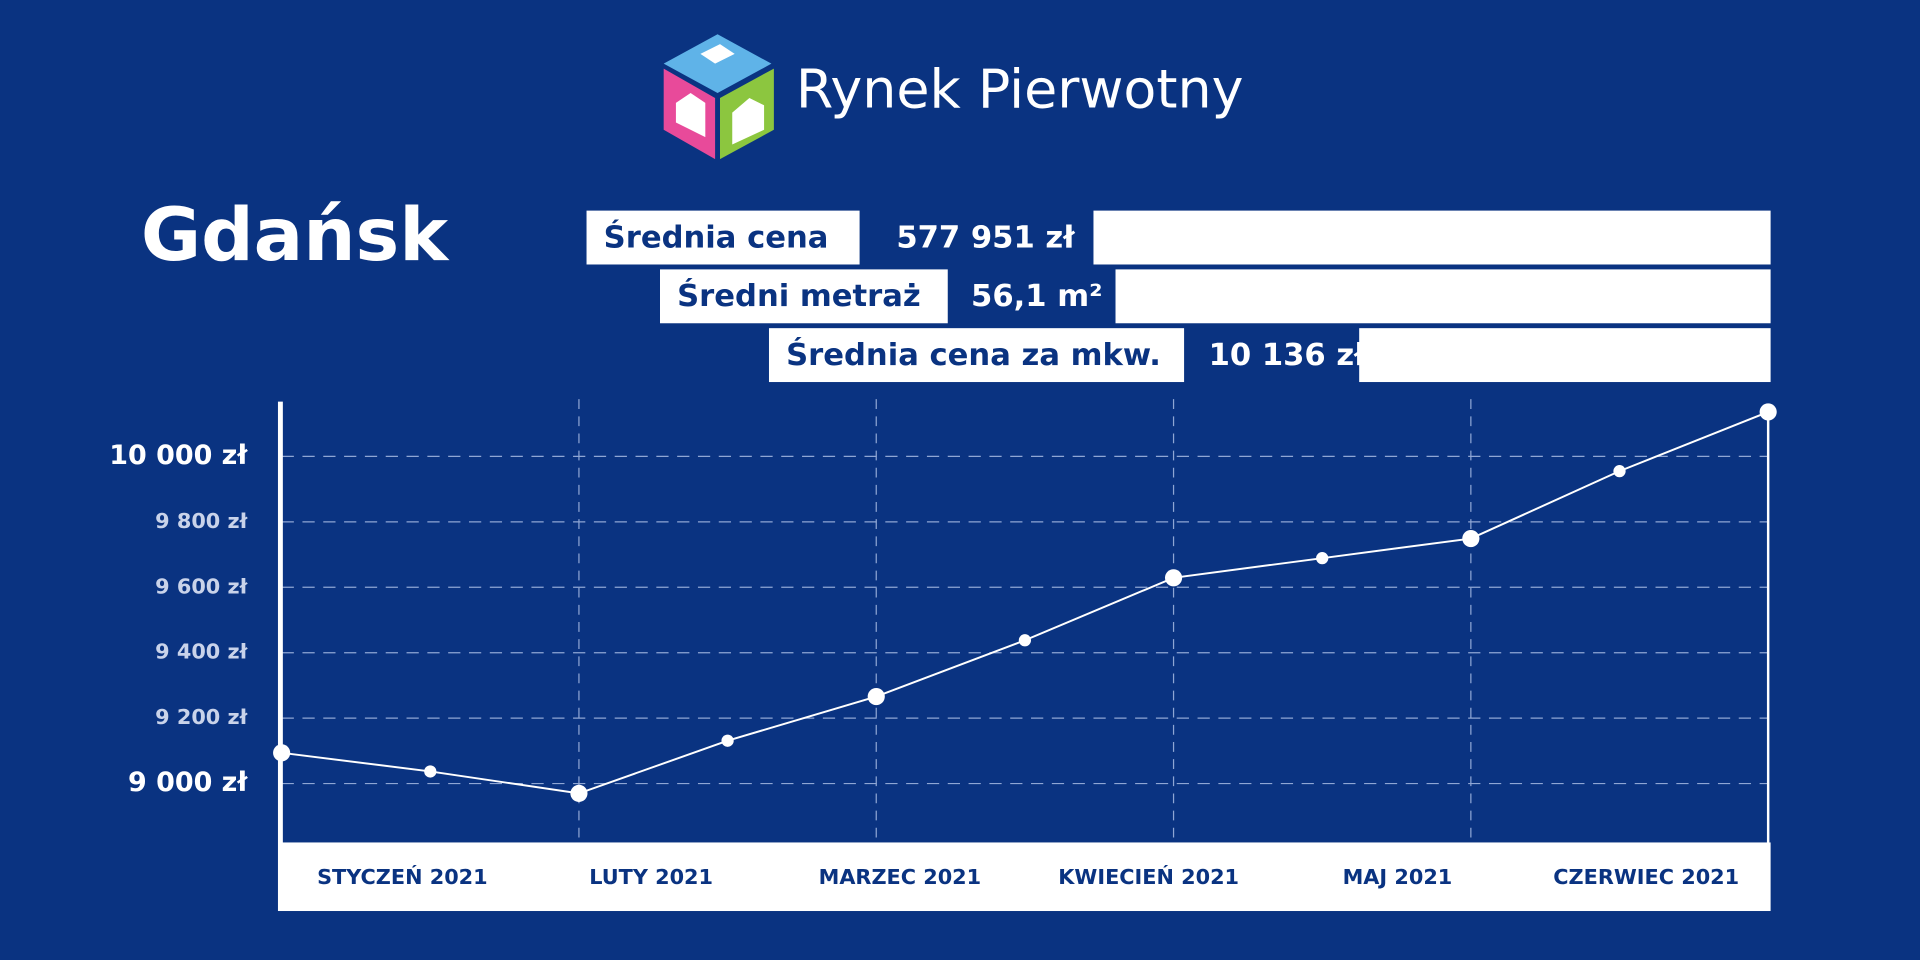  I want to click on stat-value: 10 136 zł, so click(1288, 355).